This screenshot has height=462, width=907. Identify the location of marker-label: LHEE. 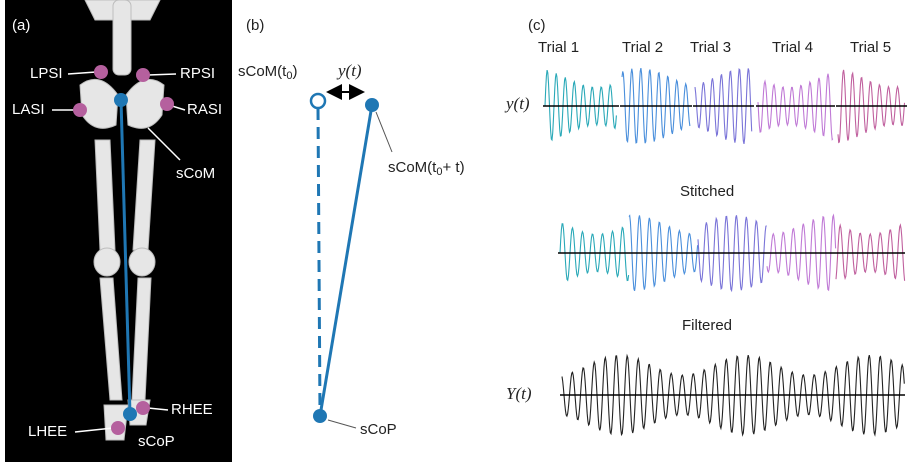
(47, 431).